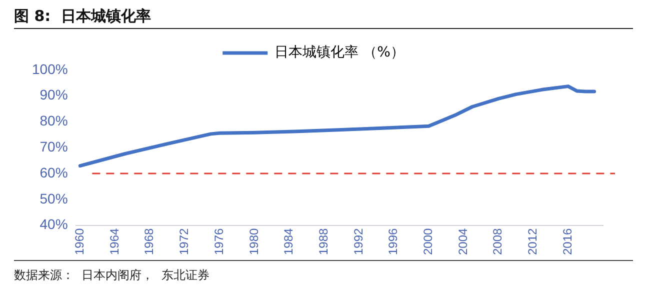  I want to click on source-note: 数据来源： 日本内阁府， 东北证券, so click(323, 275).